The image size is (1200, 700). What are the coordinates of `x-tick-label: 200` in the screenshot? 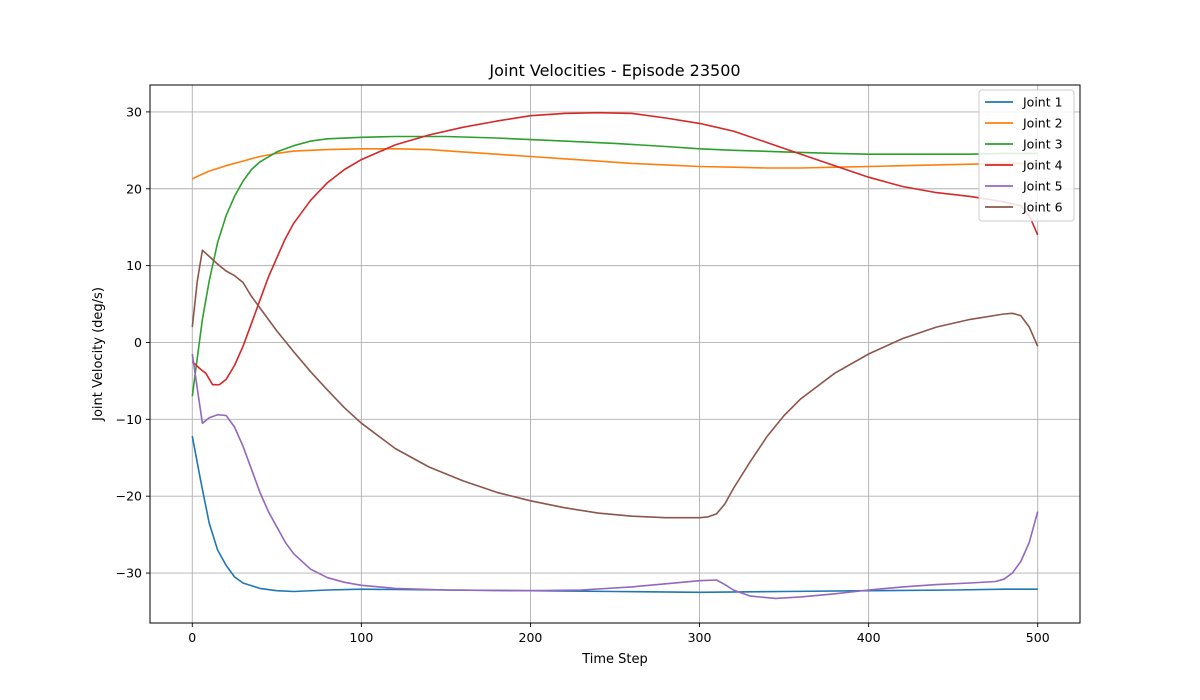 It's located at (531, 637).